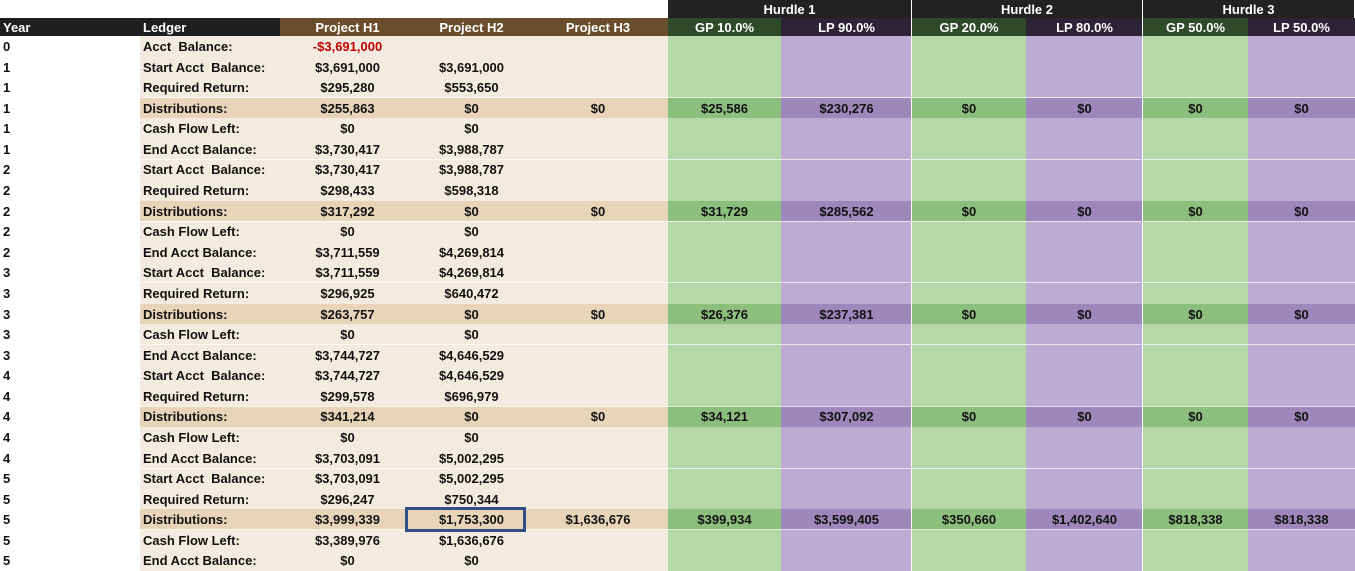 This screenshot has width=1355, height=571. Describe the element at coordinates (471, 149) in the screenshot. I see `cell: $3,988,787` at that location.